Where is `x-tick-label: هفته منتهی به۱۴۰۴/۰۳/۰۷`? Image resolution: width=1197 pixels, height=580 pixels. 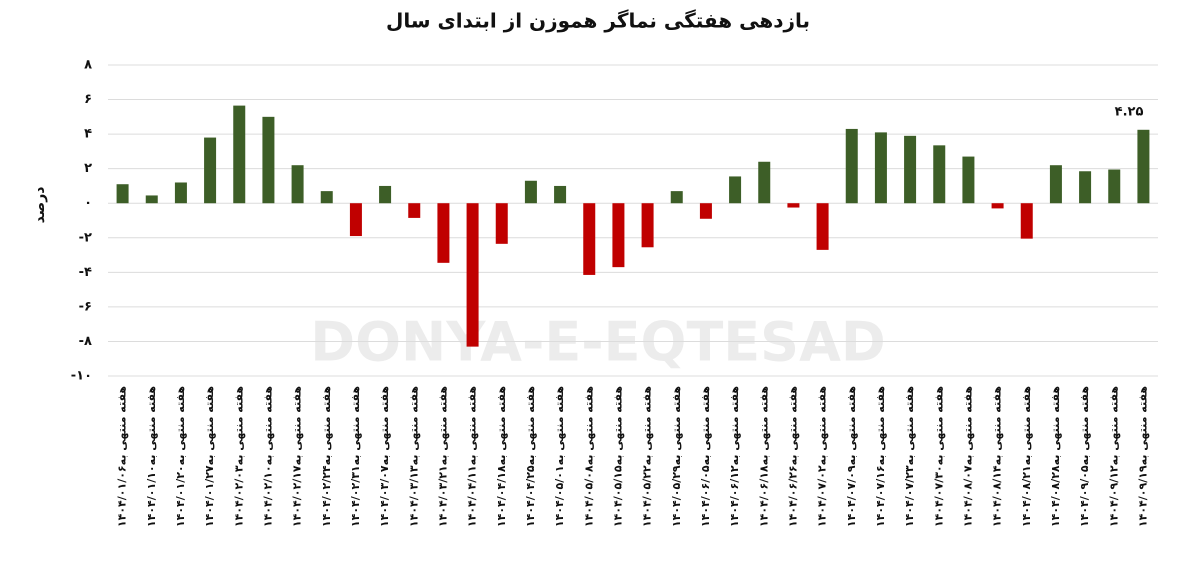 x-tick-label: هفته منتهی به۱۴۰۴/۰۳/۰۷ is located at coordinates (384, 456).